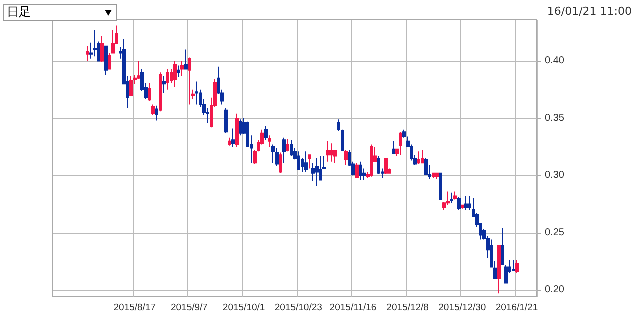  What do you see at coordinates (298, 308) in the screenshot?
I see `x-tick-label: 2015/10/23` at bounding box center [298, 308].